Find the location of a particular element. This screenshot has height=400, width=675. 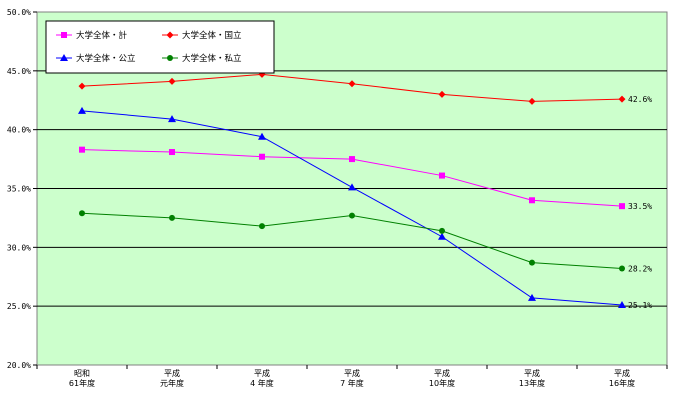

legend-label: 大学全体・私立 is located at coordinates (212, 58).